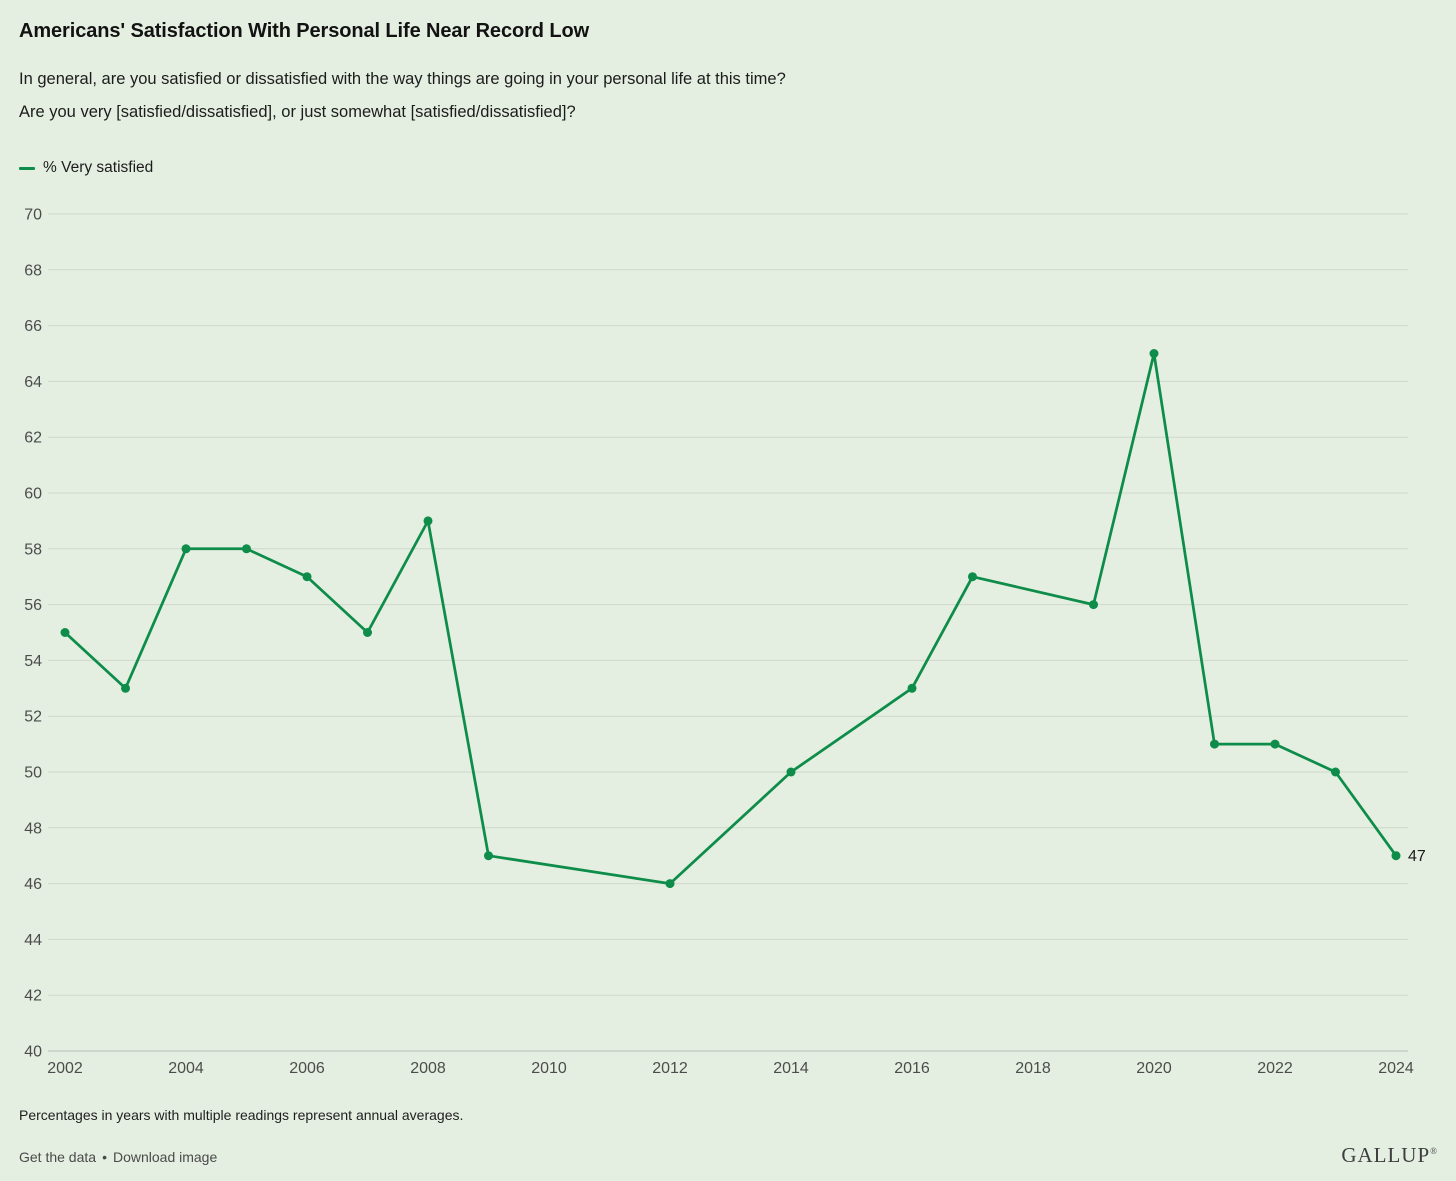 This screenshot has width=1456, height=1181. I want to click on footer-links: Get the data • Download image, so click(118, 1157).